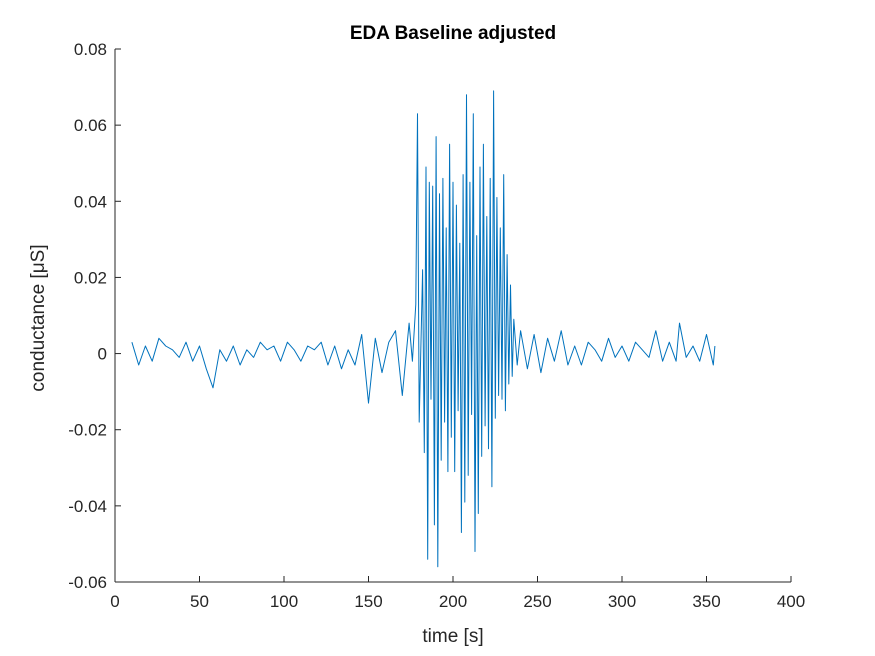 The width and height of the screenshot is (875, 656). What do you see at coordinates (87, 582) in the screenshot?
I see `y-tick-label: -0.06` at bounding box center [87, 582].